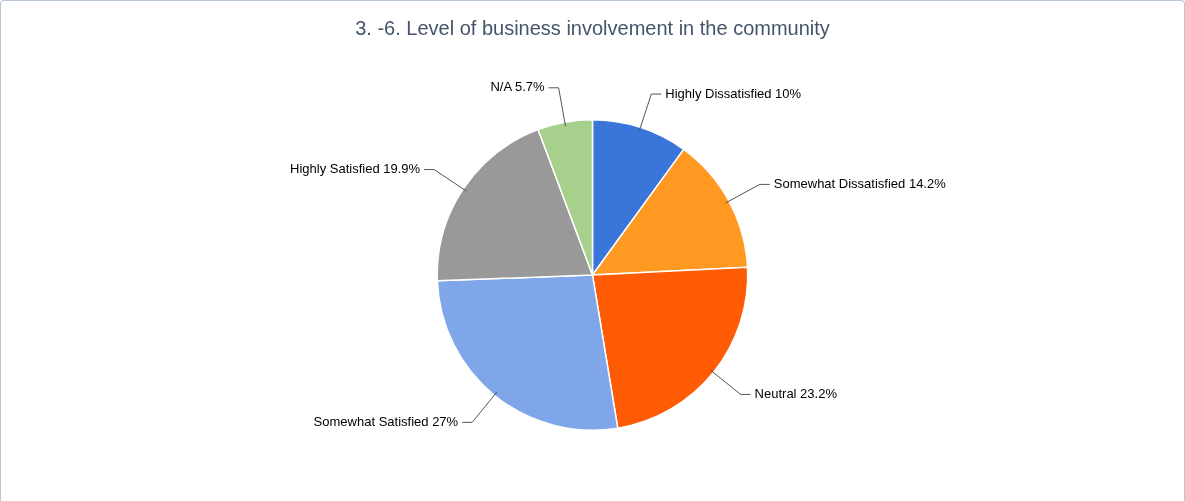  I want to click on slice-label: Somewhat Satisfied 27%, so click(386, 421).